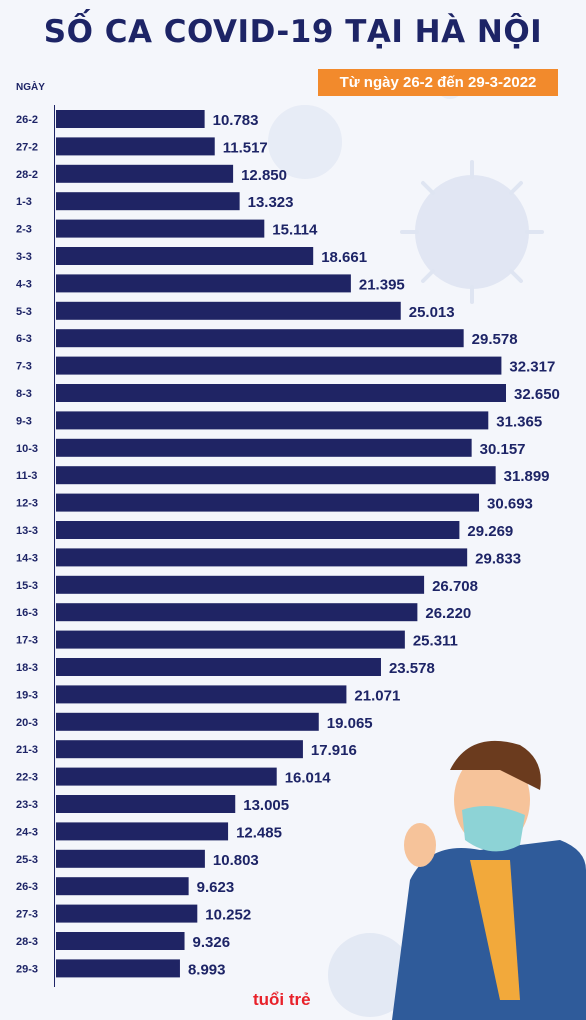 The width and height of the screenshot is (586, 1020). I want to click on value-label: 19.065, so click(350, 723).